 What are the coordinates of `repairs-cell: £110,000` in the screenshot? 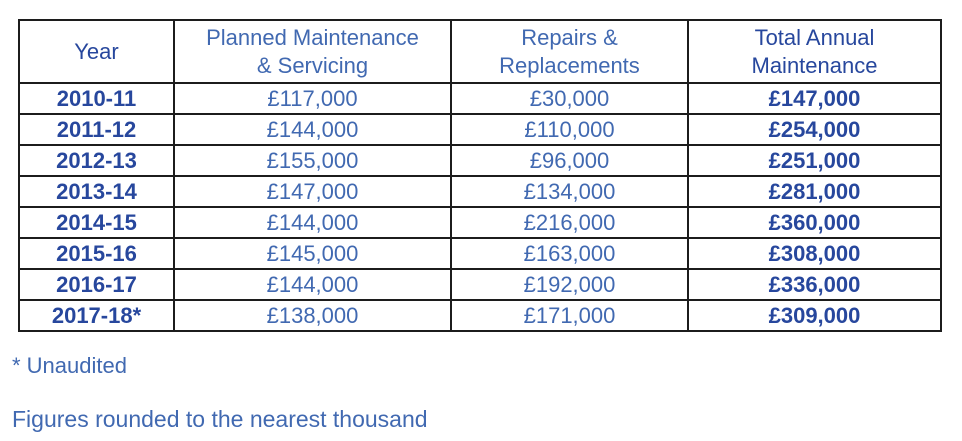 It's located at (569, 129).